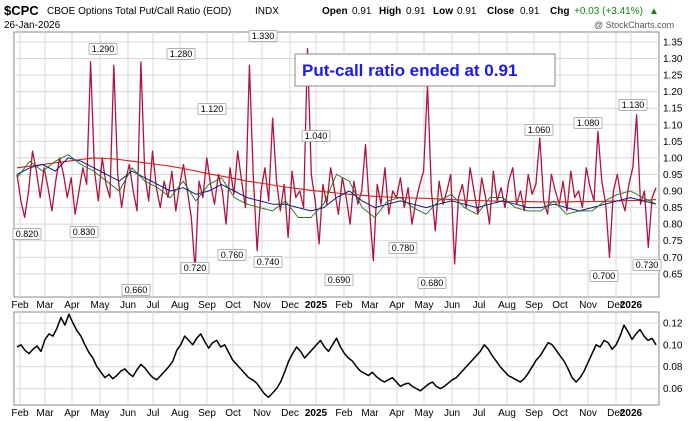  What do you see at coordinates (424, 413) in the screenshot?
I see `indicator-x-tick-label: May` at bounding box center [424, 413].